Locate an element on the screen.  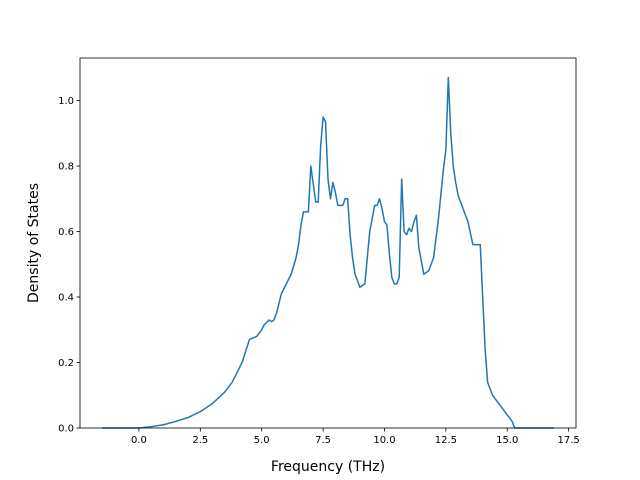
x-tick-label: 15.0 is located at coordinates (507, 440).